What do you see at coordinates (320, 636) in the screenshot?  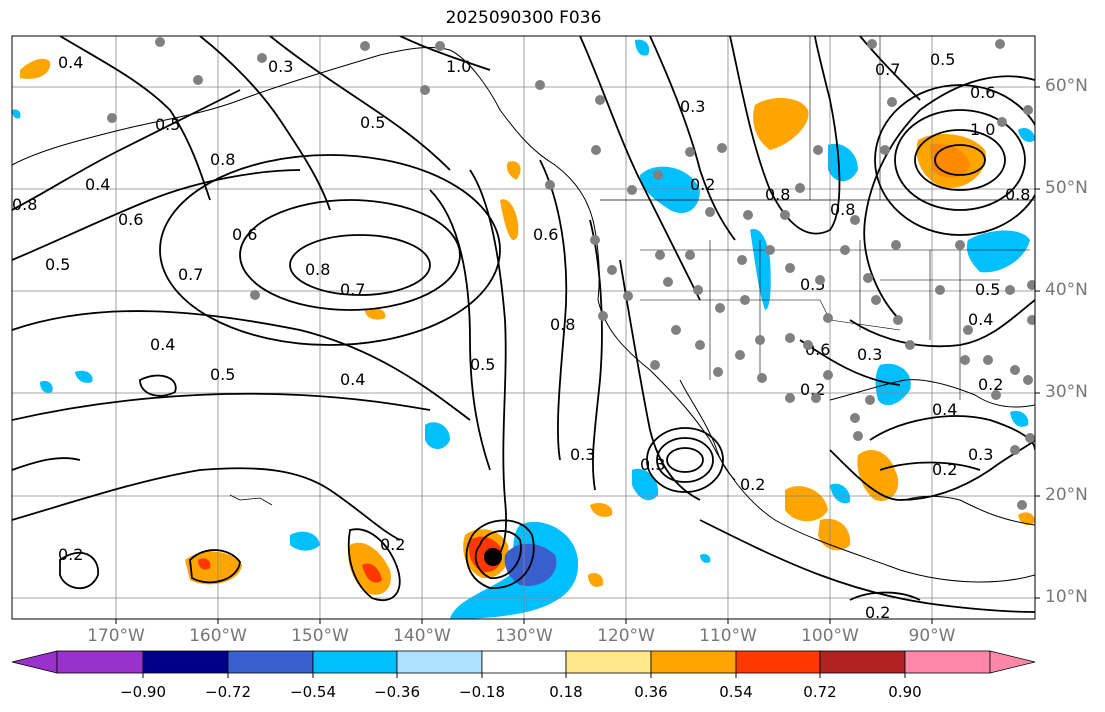 I see `lon-label: 150°W` at bounding box center [320, 636].